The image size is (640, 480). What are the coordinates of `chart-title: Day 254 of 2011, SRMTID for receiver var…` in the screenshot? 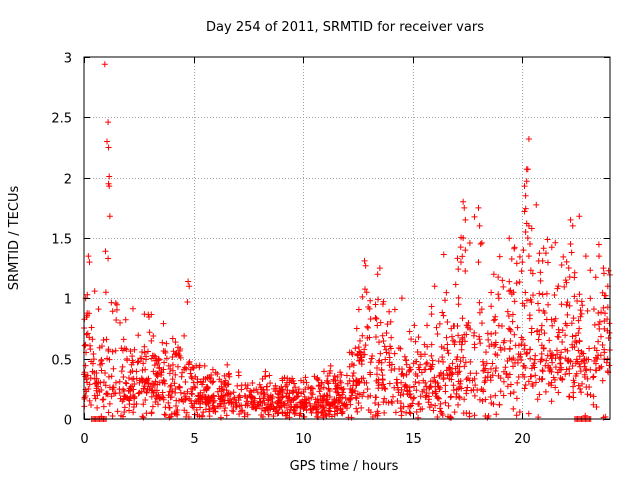 It's located at (345, 27).